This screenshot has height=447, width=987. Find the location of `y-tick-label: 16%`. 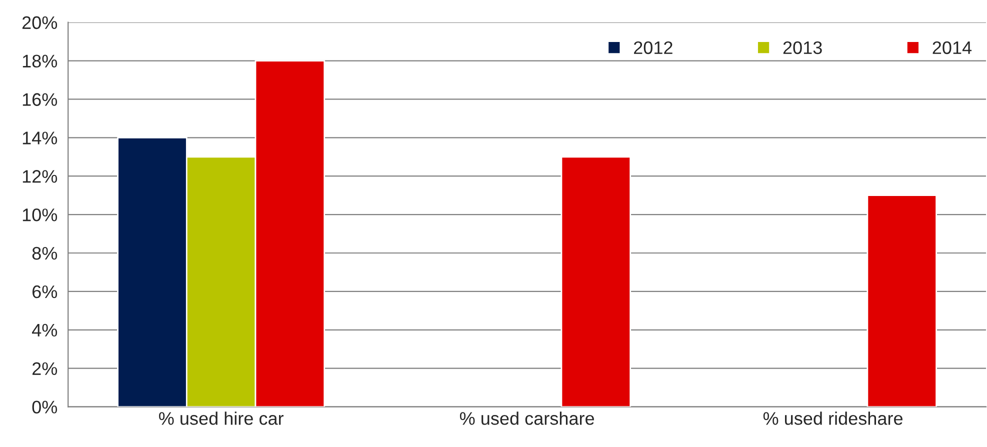

y-tick-label: 16% is located at coordinates (40, 99).